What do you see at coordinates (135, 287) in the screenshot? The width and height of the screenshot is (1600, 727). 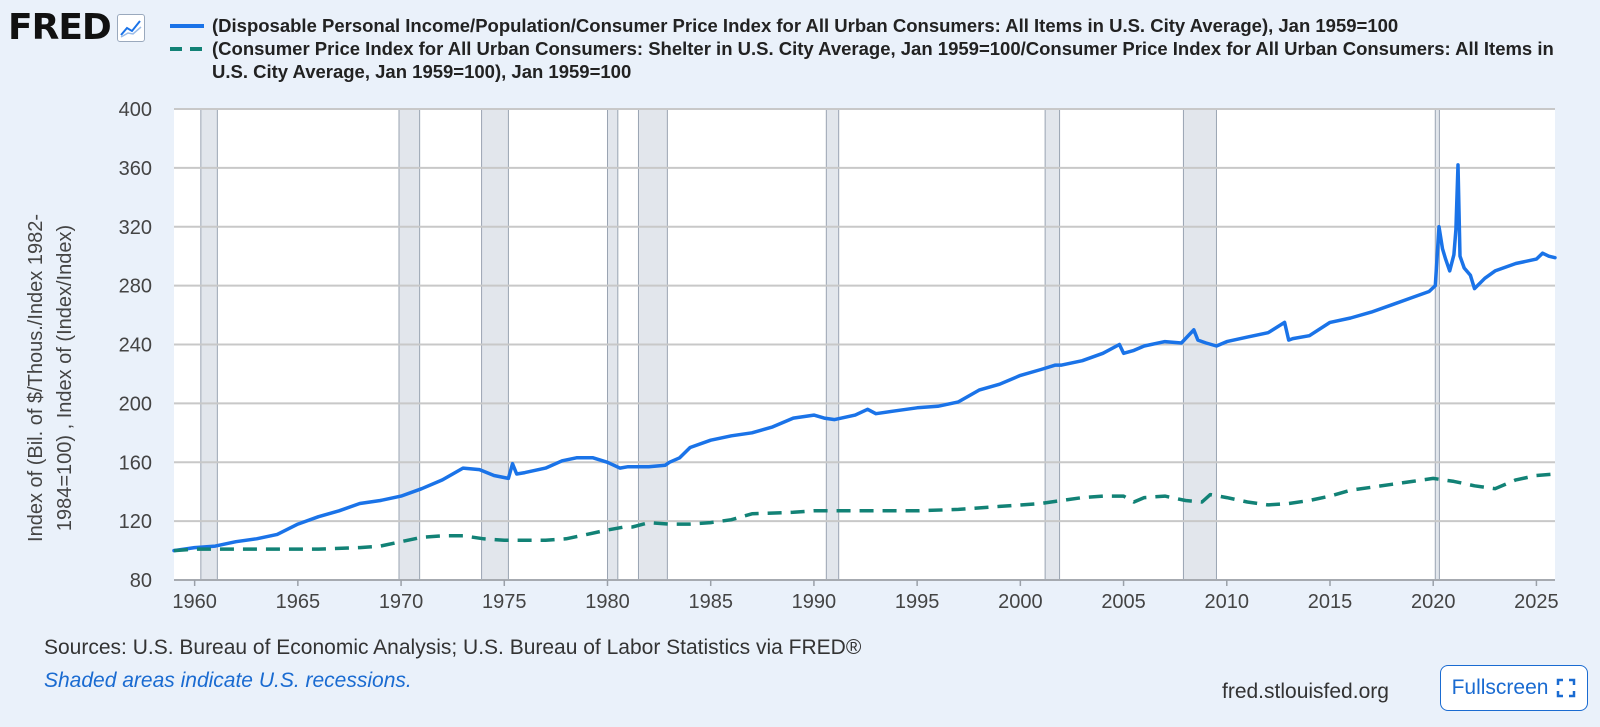 I see `y-tick-label: 280` at bounding box center [135, 287].